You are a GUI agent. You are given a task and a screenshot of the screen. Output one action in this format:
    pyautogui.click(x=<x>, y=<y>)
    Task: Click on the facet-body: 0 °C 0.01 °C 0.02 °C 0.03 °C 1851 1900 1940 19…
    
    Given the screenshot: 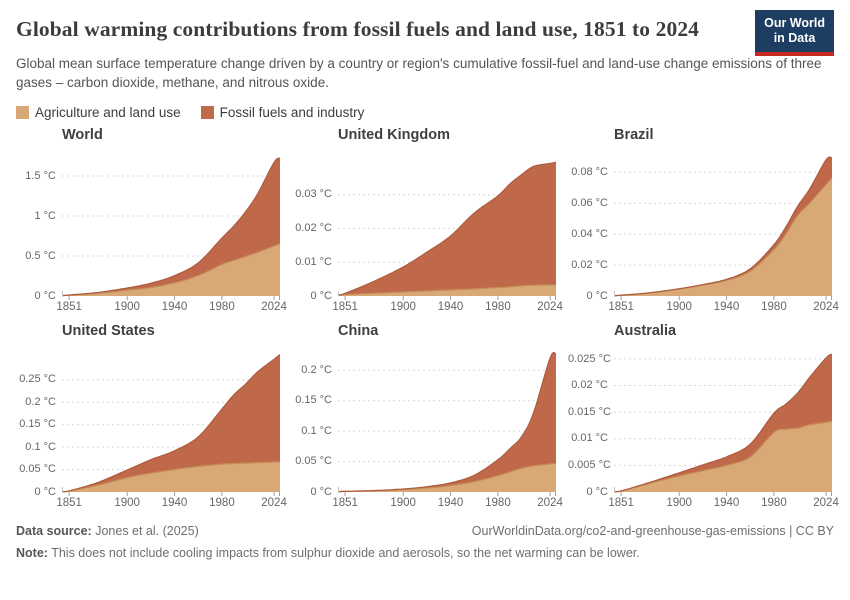 What is the action you would take?
    pyautogui.click(x=427, y=235)
    